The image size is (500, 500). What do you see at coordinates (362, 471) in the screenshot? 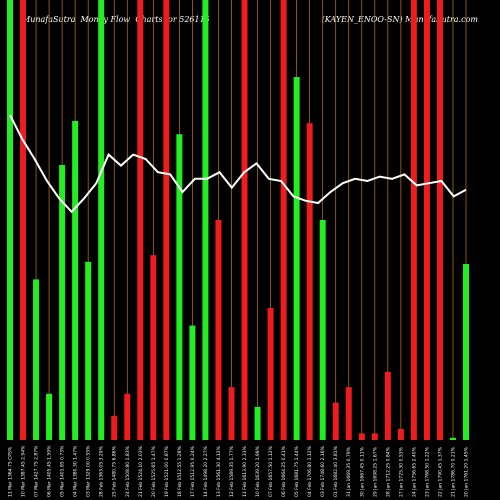
I see `x-tick-label: 30 Jan 1667.45 0.11%` at bounding box center [362, 471].